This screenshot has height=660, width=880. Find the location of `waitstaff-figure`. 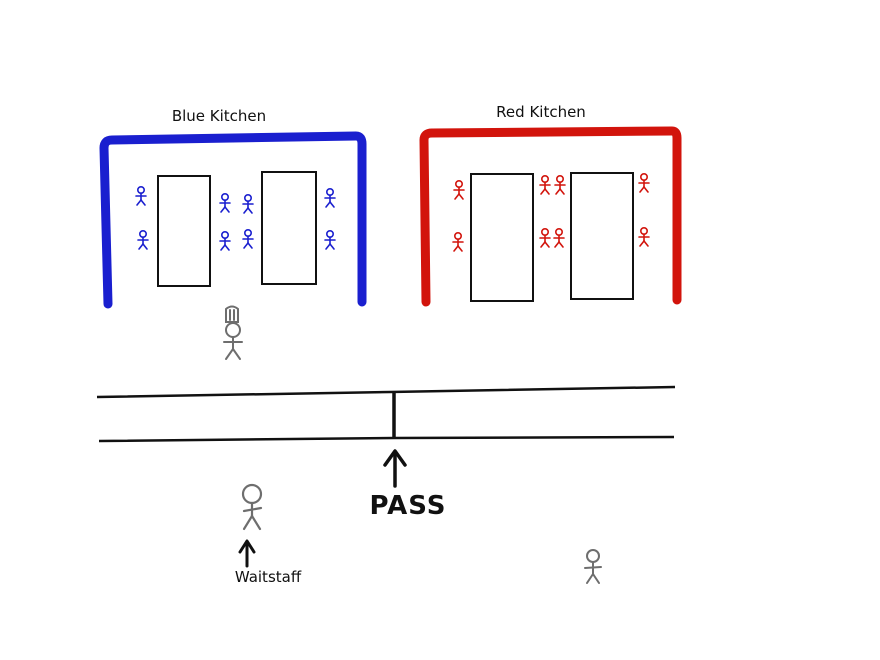

waitstaff-figure is located at coordinates (252, 507).